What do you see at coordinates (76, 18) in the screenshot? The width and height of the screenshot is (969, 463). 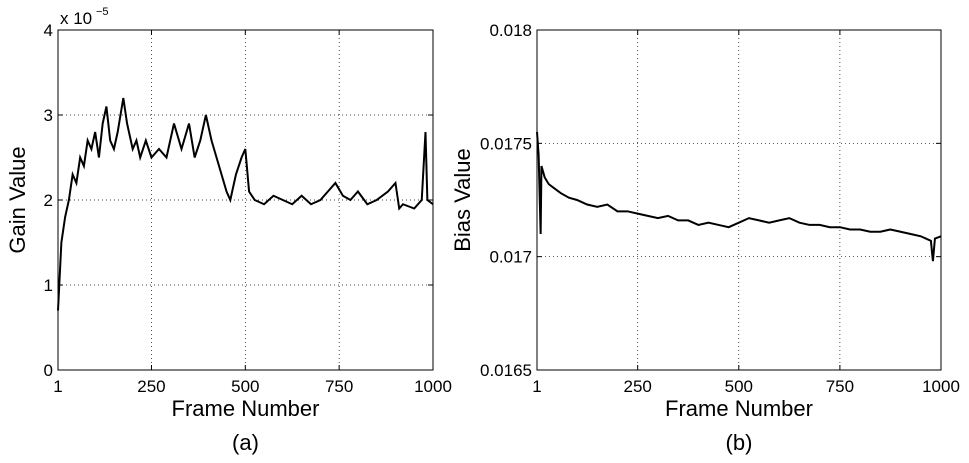 I see `y-scale-label: x 10` at bounding box center [76, 18].